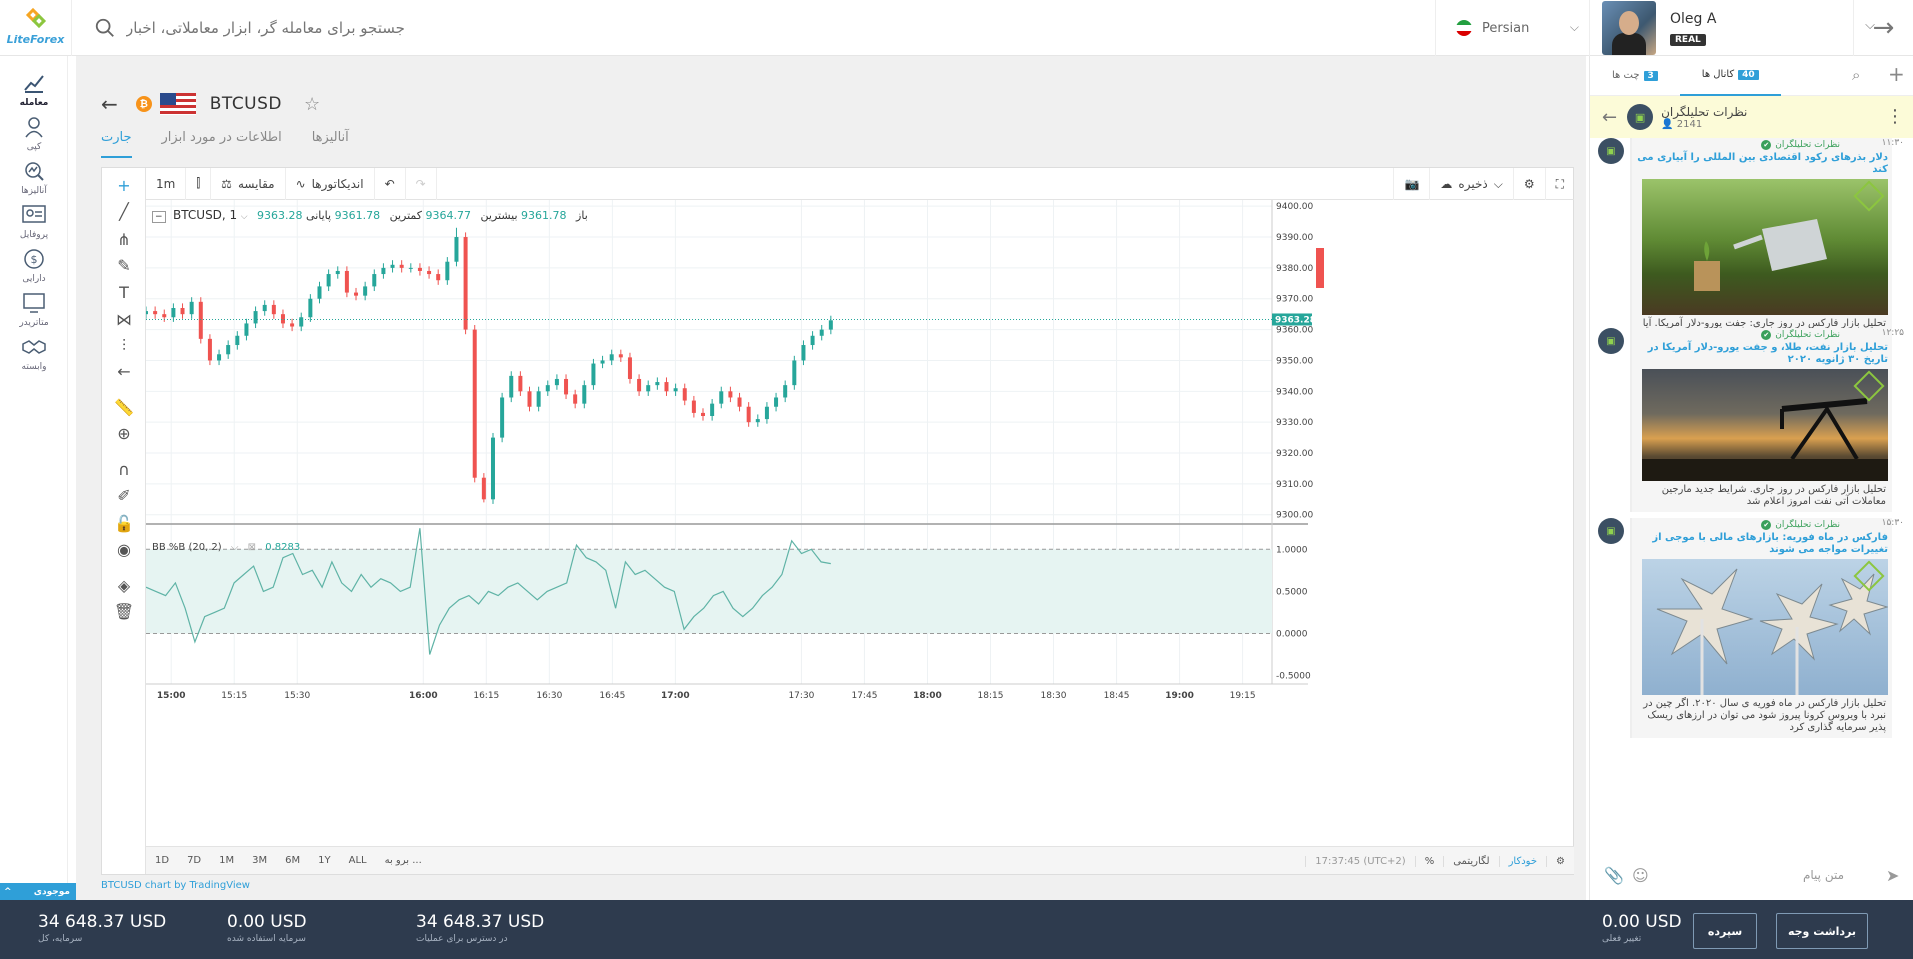 This screenshot has height=959, width=1913. What do you see at coordinates (1823, 875) in the screenshot?
I see `chat-input-placeholder: متن پیام` at bounding box center [1823, 875].